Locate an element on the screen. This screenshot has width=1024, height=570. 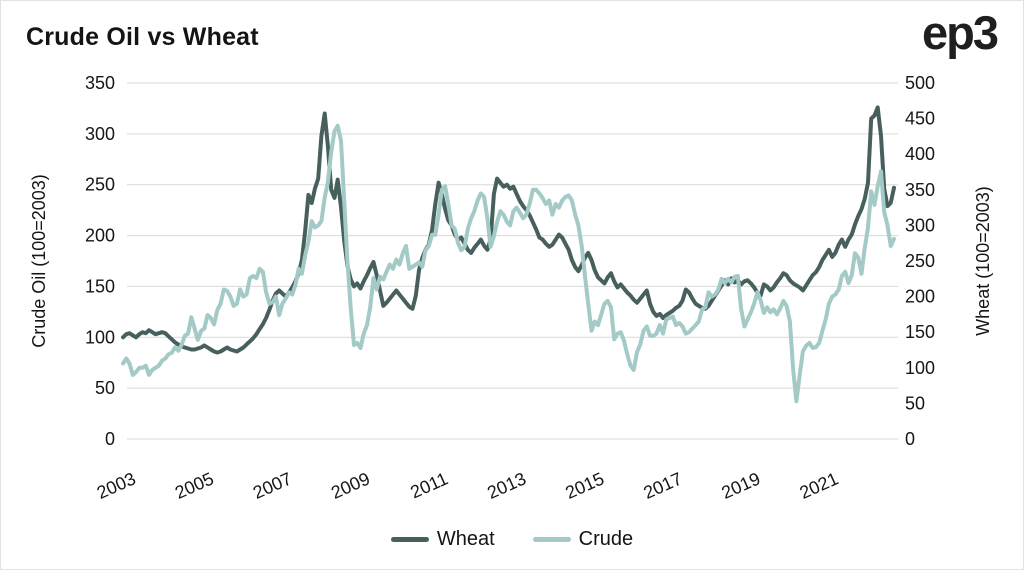
x-axis-tick: 2005 is located at coordinates (194, 485).